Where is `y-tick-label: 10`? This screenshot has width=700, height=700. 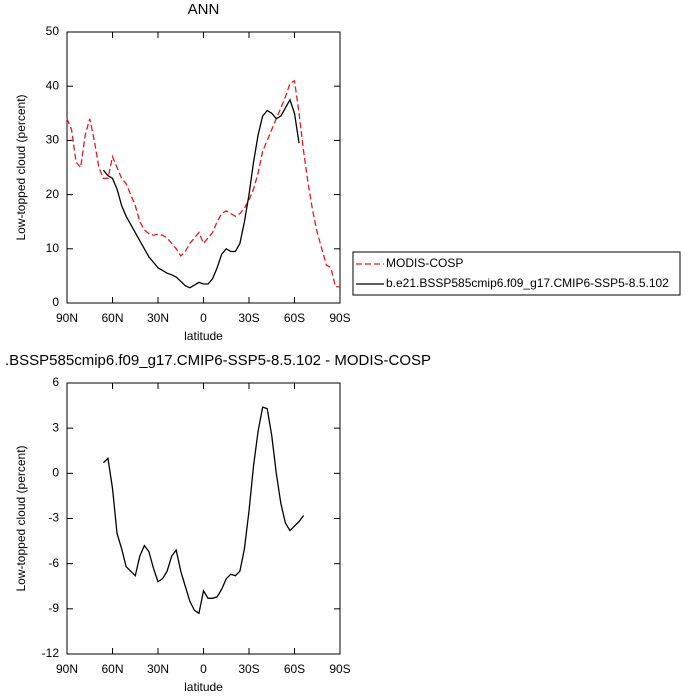
y-tick-label: 10 is located at coordinates (53, 248).